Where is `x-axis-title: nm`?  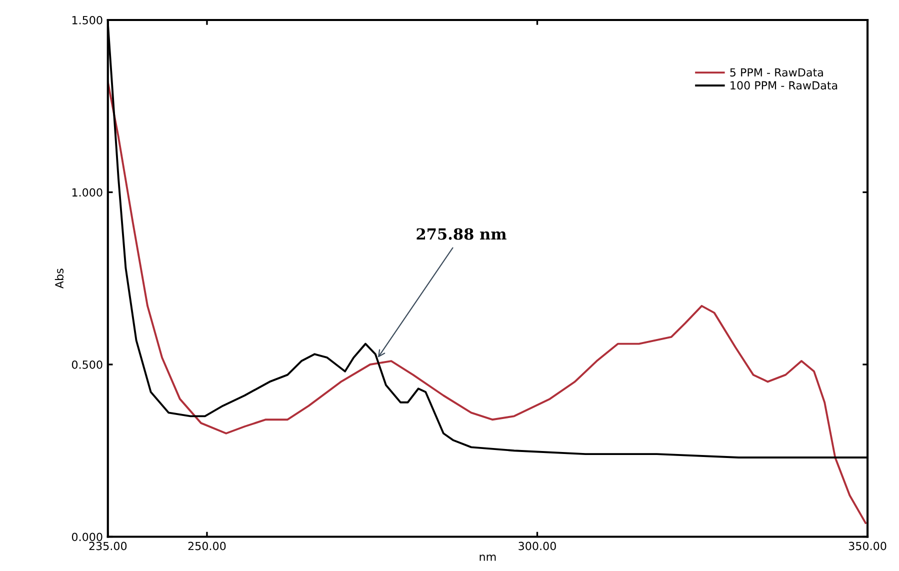 x-axis-title: nm is located at coordinates (488, 557).